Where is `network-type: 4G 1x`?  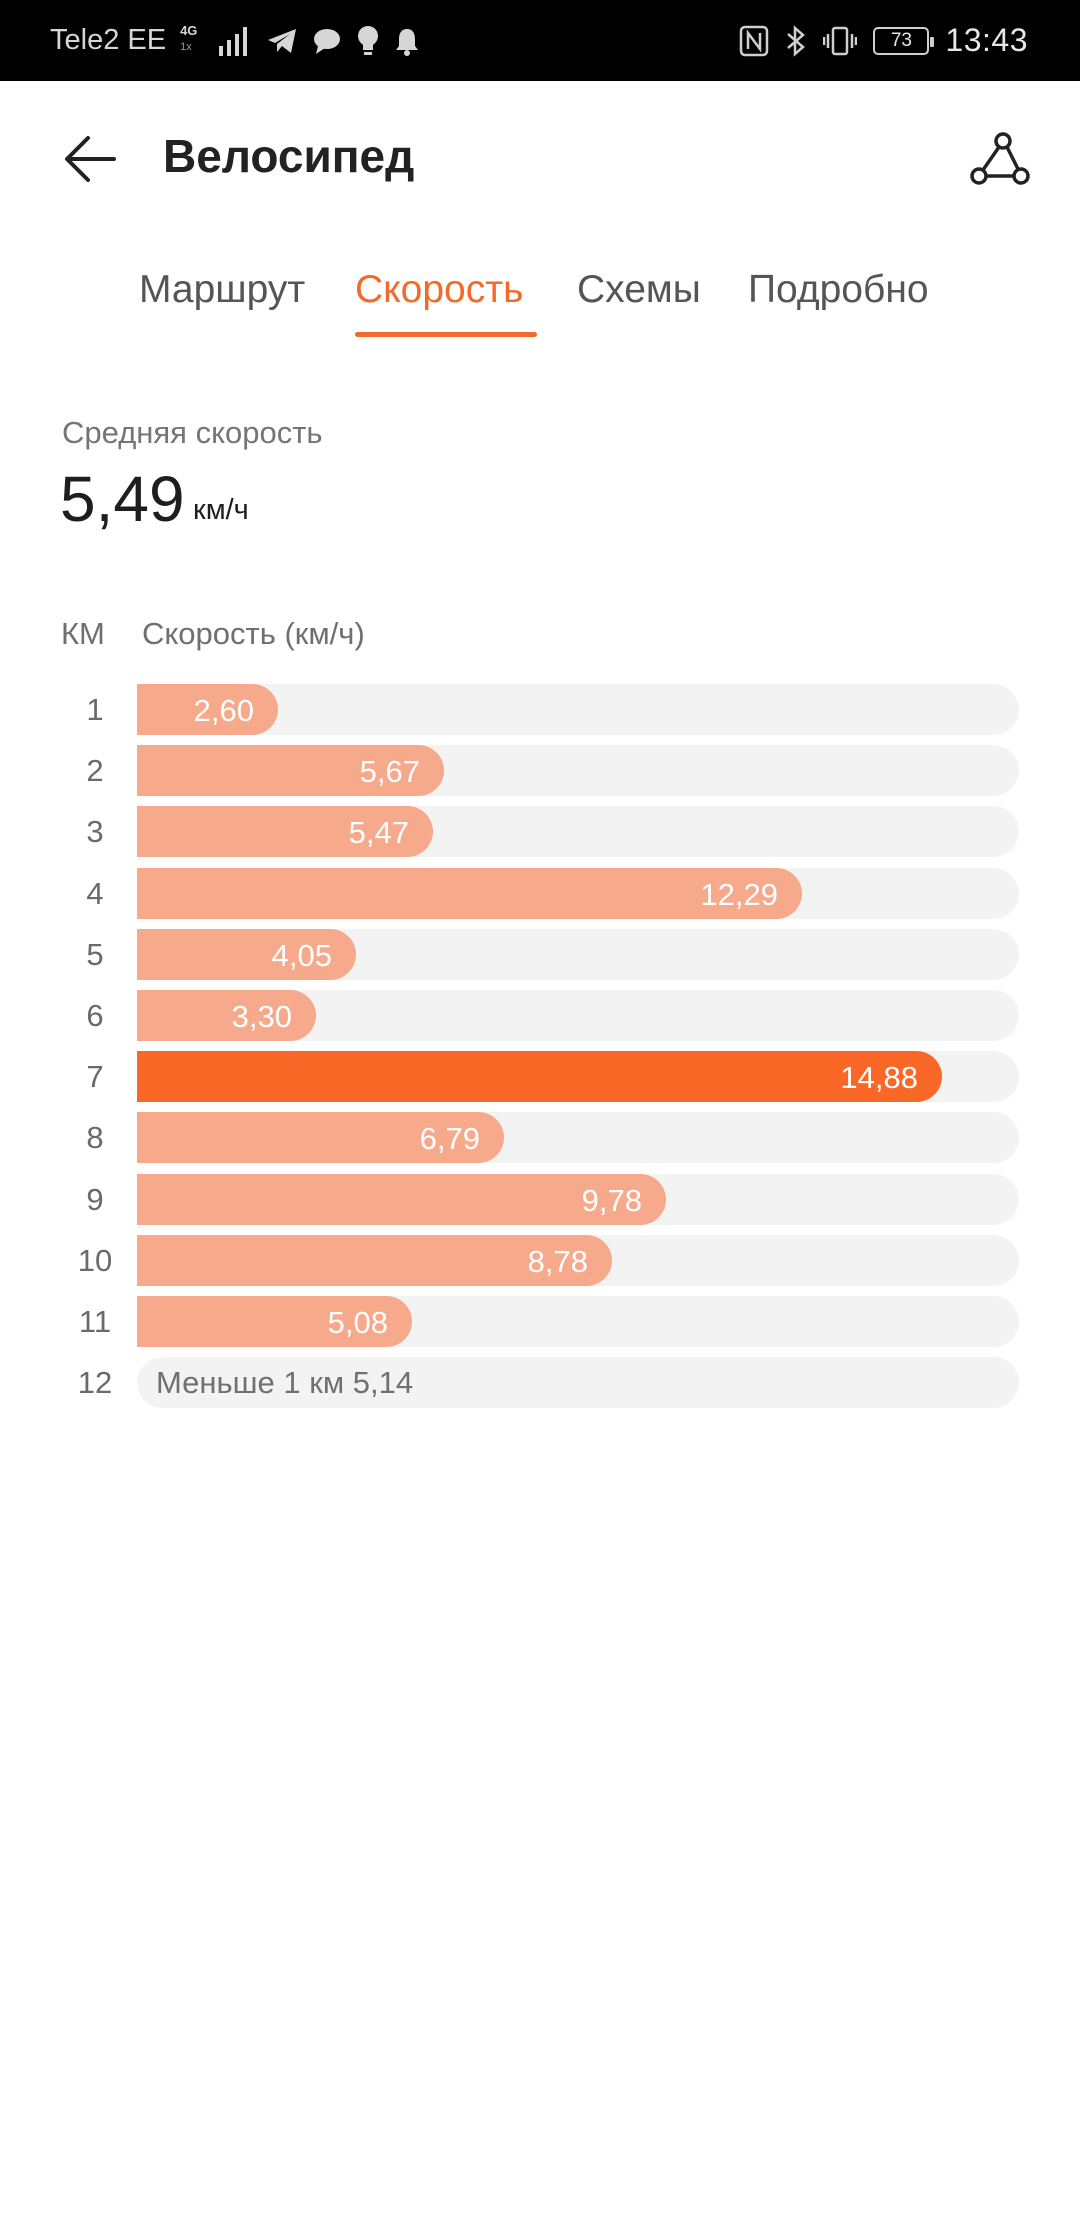 network-type: 4G 1x is located at coordinates (203, 41).